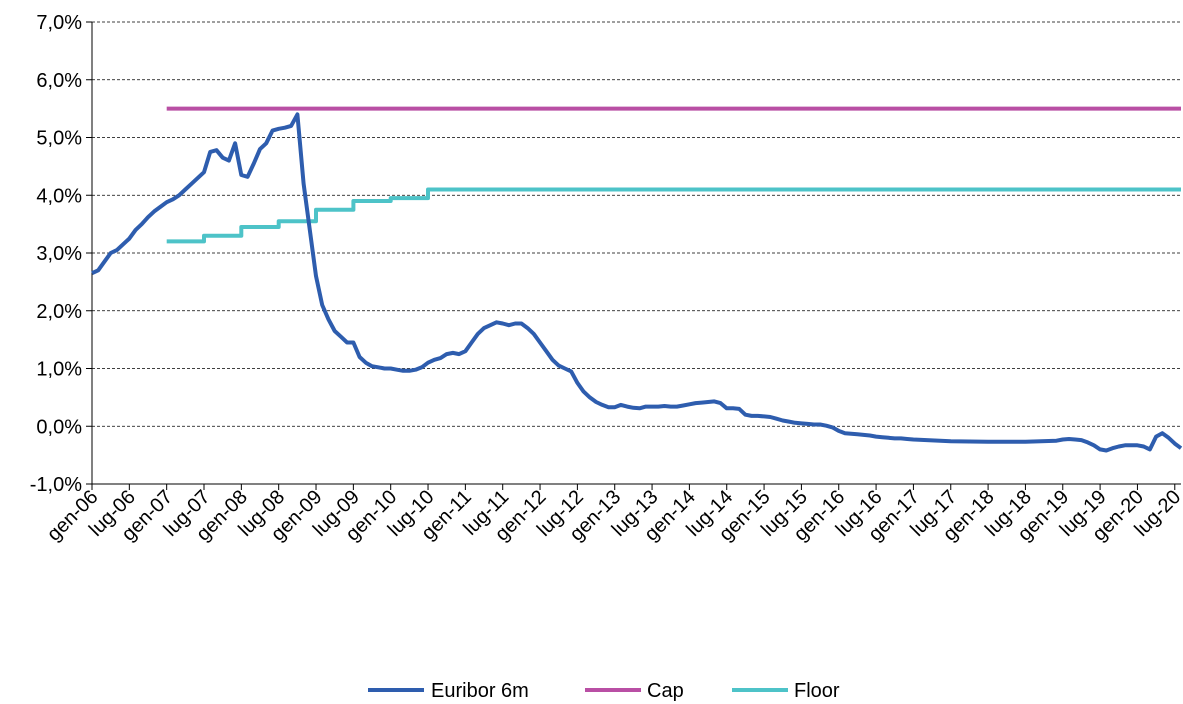 Image resolution: width=1183 pixels, height=704 pixels. Describe the element at coordinates (56, 485) in the screenshot. I see `y-tick-label: -1,0%` at that location.